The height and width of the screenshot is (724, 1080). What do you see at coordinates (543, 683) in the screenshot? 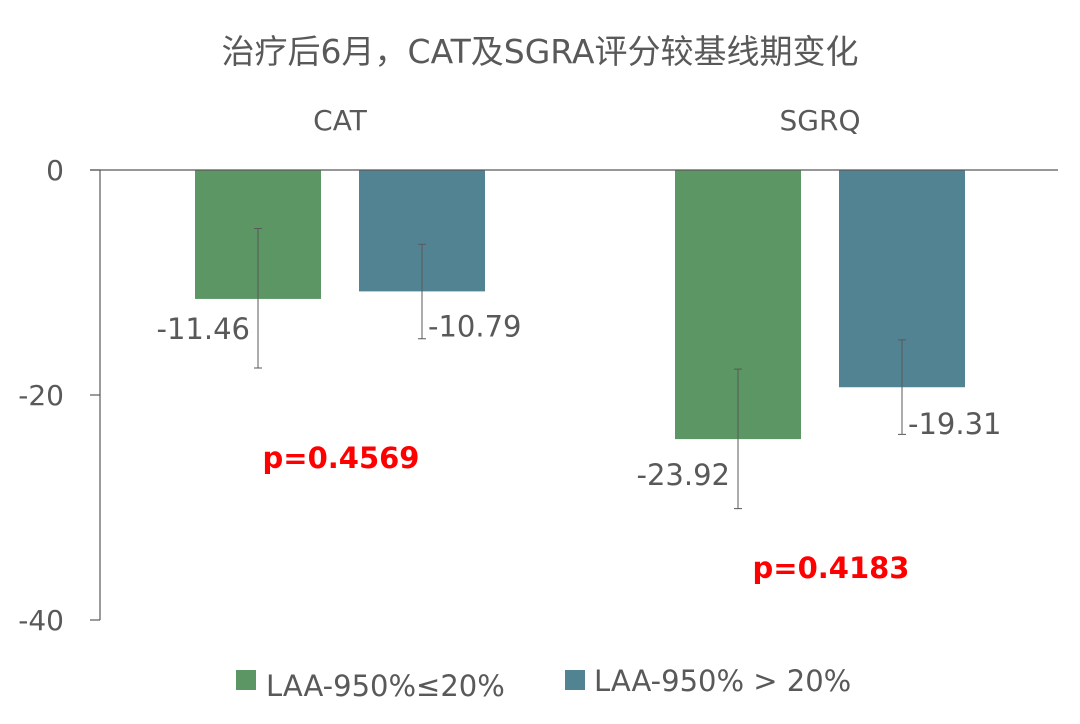
I see `legend: LAA-950%≤20% LAA-950% > 20%` at bounding box center [543, 683].